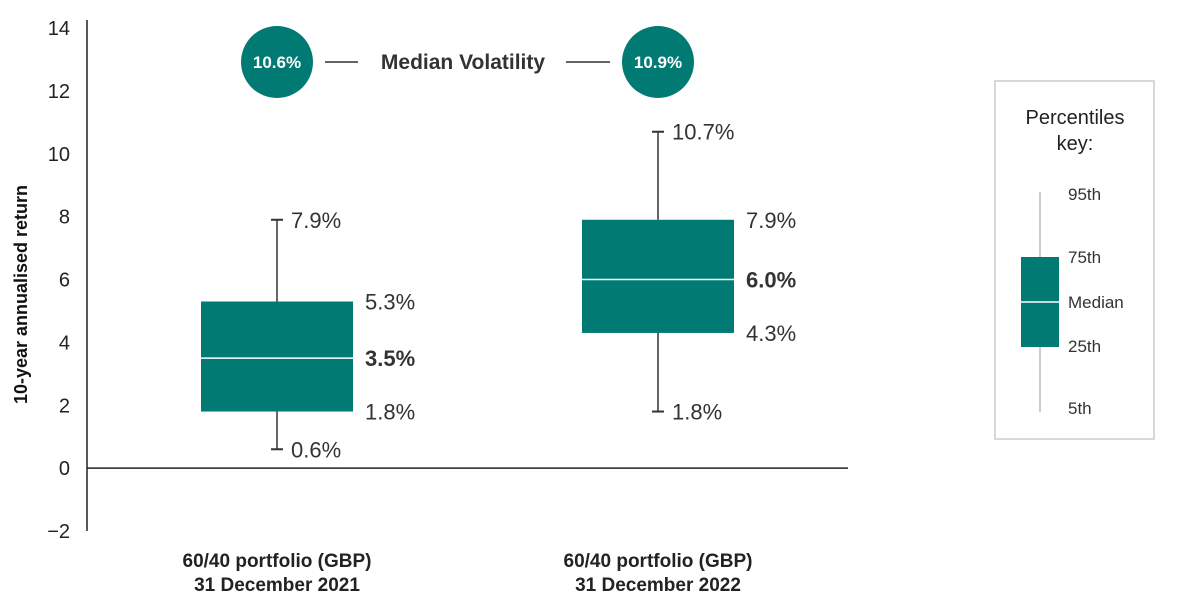  What do you see at coordinates (64, 469) in the screenshot?
I see `y-tick-label: 0` at bounding box center [64, 469].